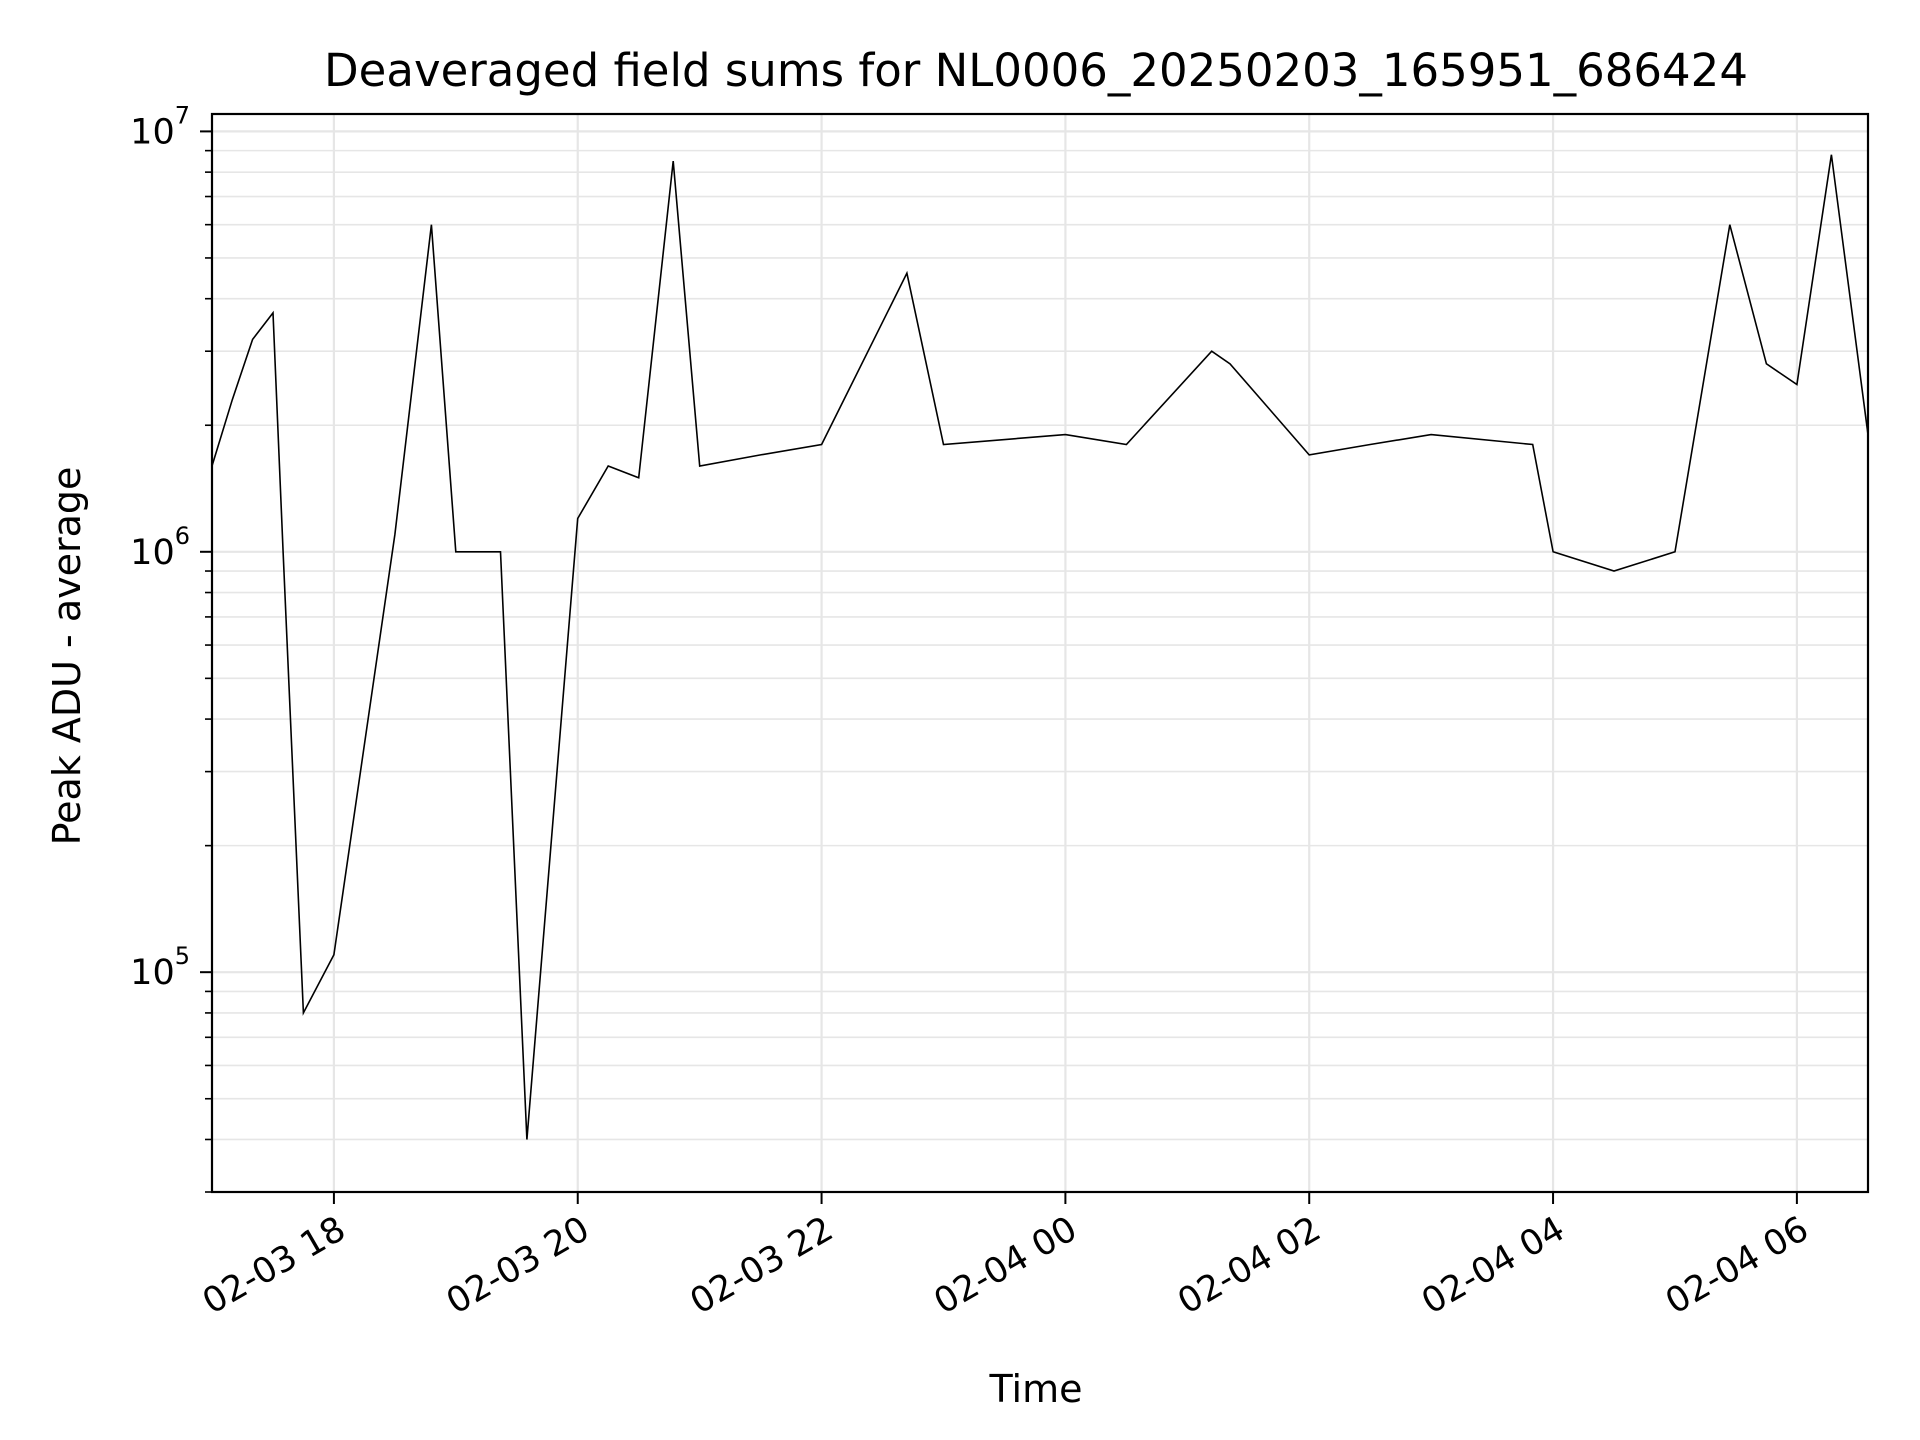 This screenshot has height=1440, width=1920. Describe the element at coordinates (1036, 1389) in the screenshot. I see `x-axis-label: Time` at that location.